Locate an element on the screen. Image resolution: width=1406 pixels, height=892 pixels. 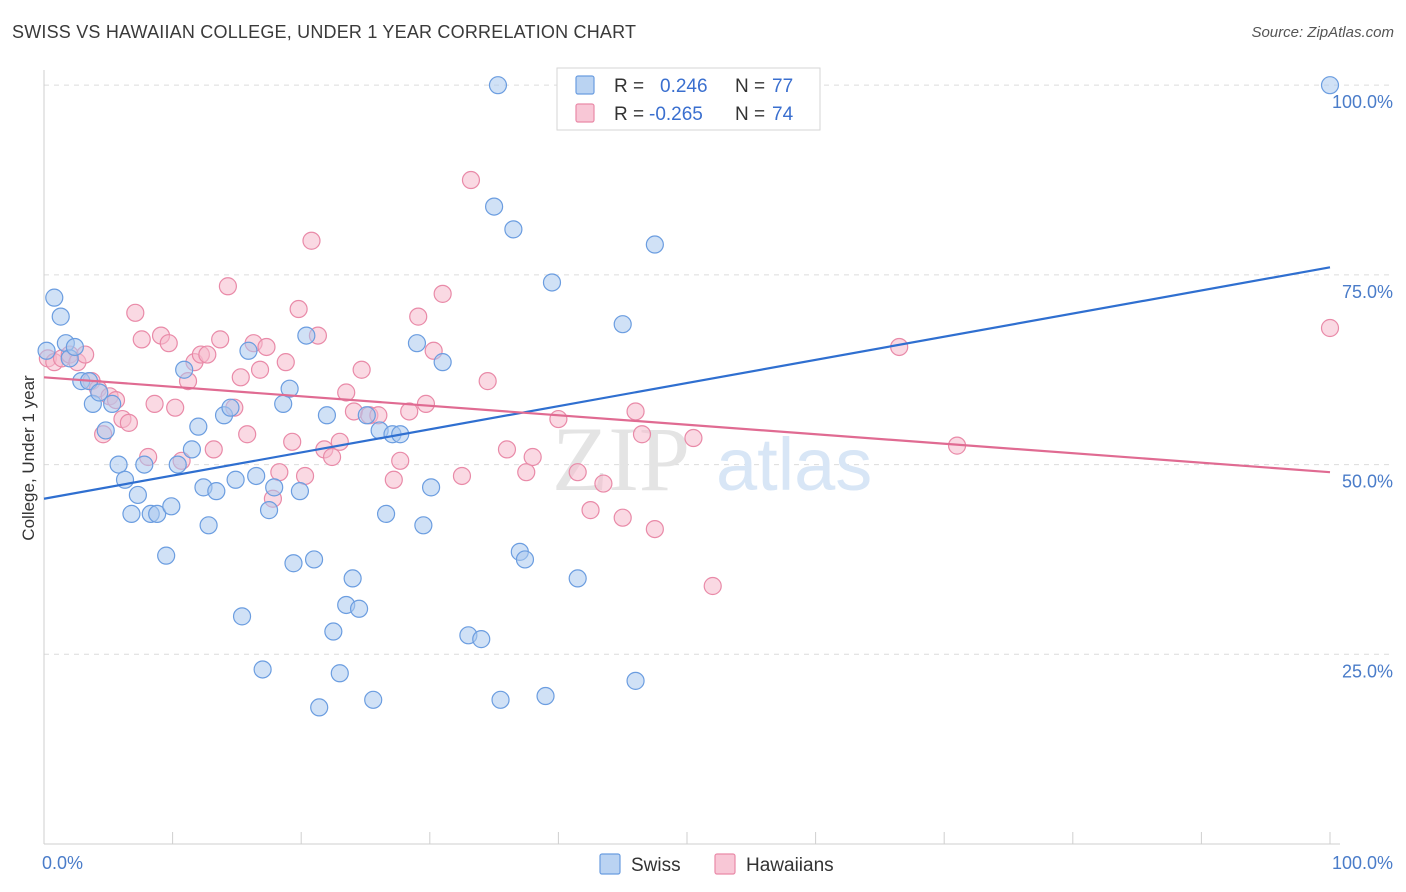
legend-bottom-swiss-label: Swiss is located at coordinates (656, 865).